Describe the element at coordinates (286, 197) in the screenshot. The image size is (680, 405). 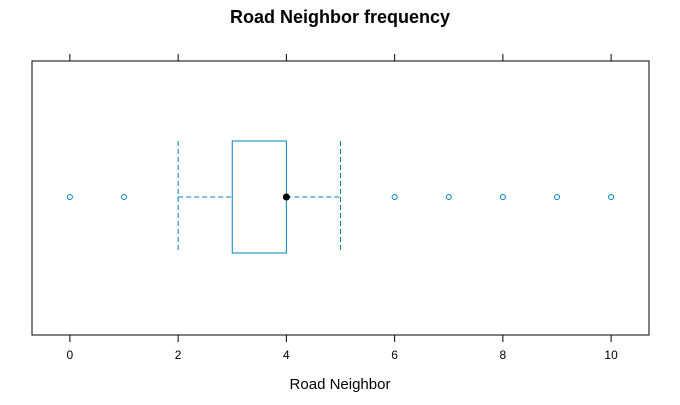
I see `median-dot` at that location.